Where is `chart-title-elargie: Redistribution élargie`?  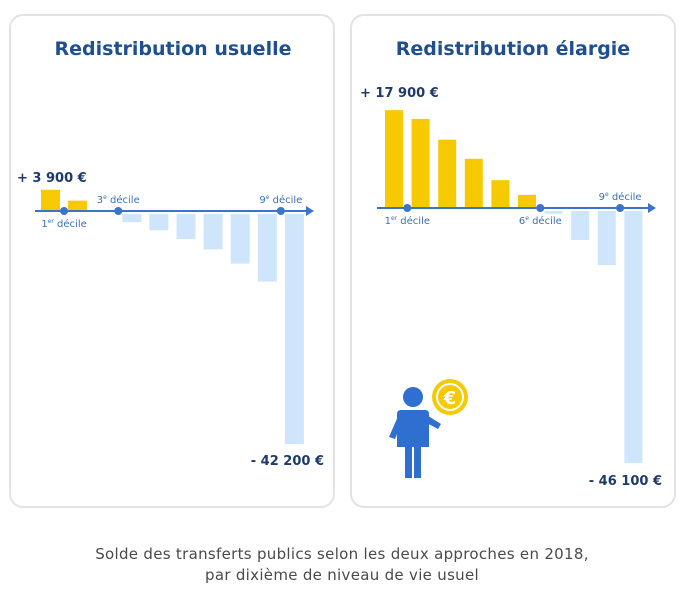
chart-title-elargie: Redistribution élargie is located at coordinates (513, 49).